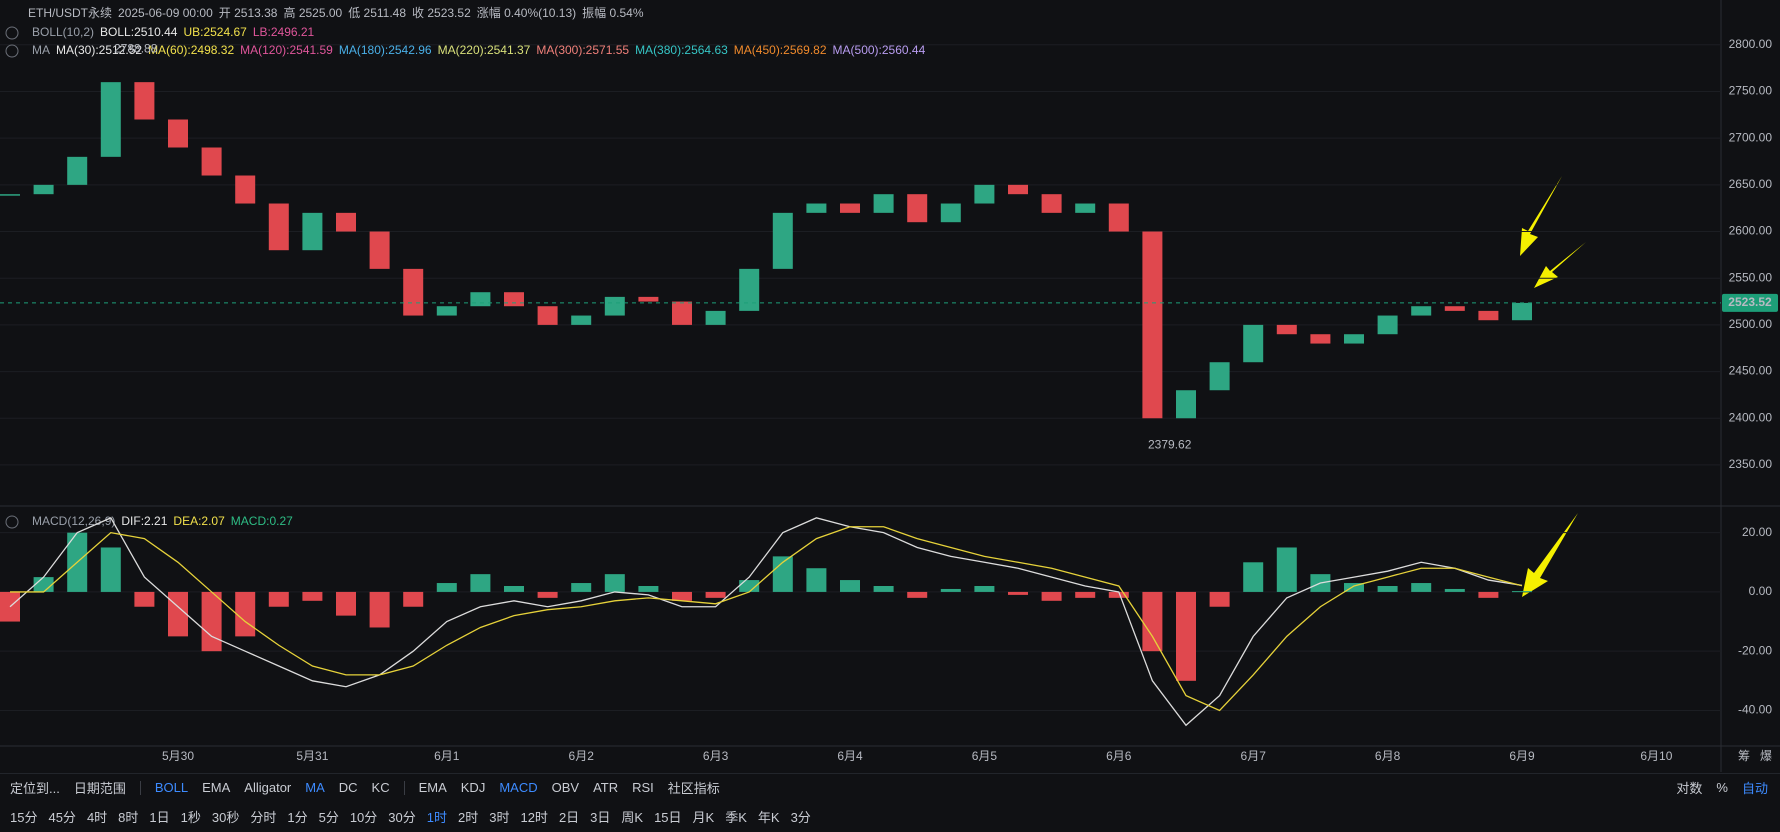  I want to click on sub-indicator: RSI, so click(643, 787).